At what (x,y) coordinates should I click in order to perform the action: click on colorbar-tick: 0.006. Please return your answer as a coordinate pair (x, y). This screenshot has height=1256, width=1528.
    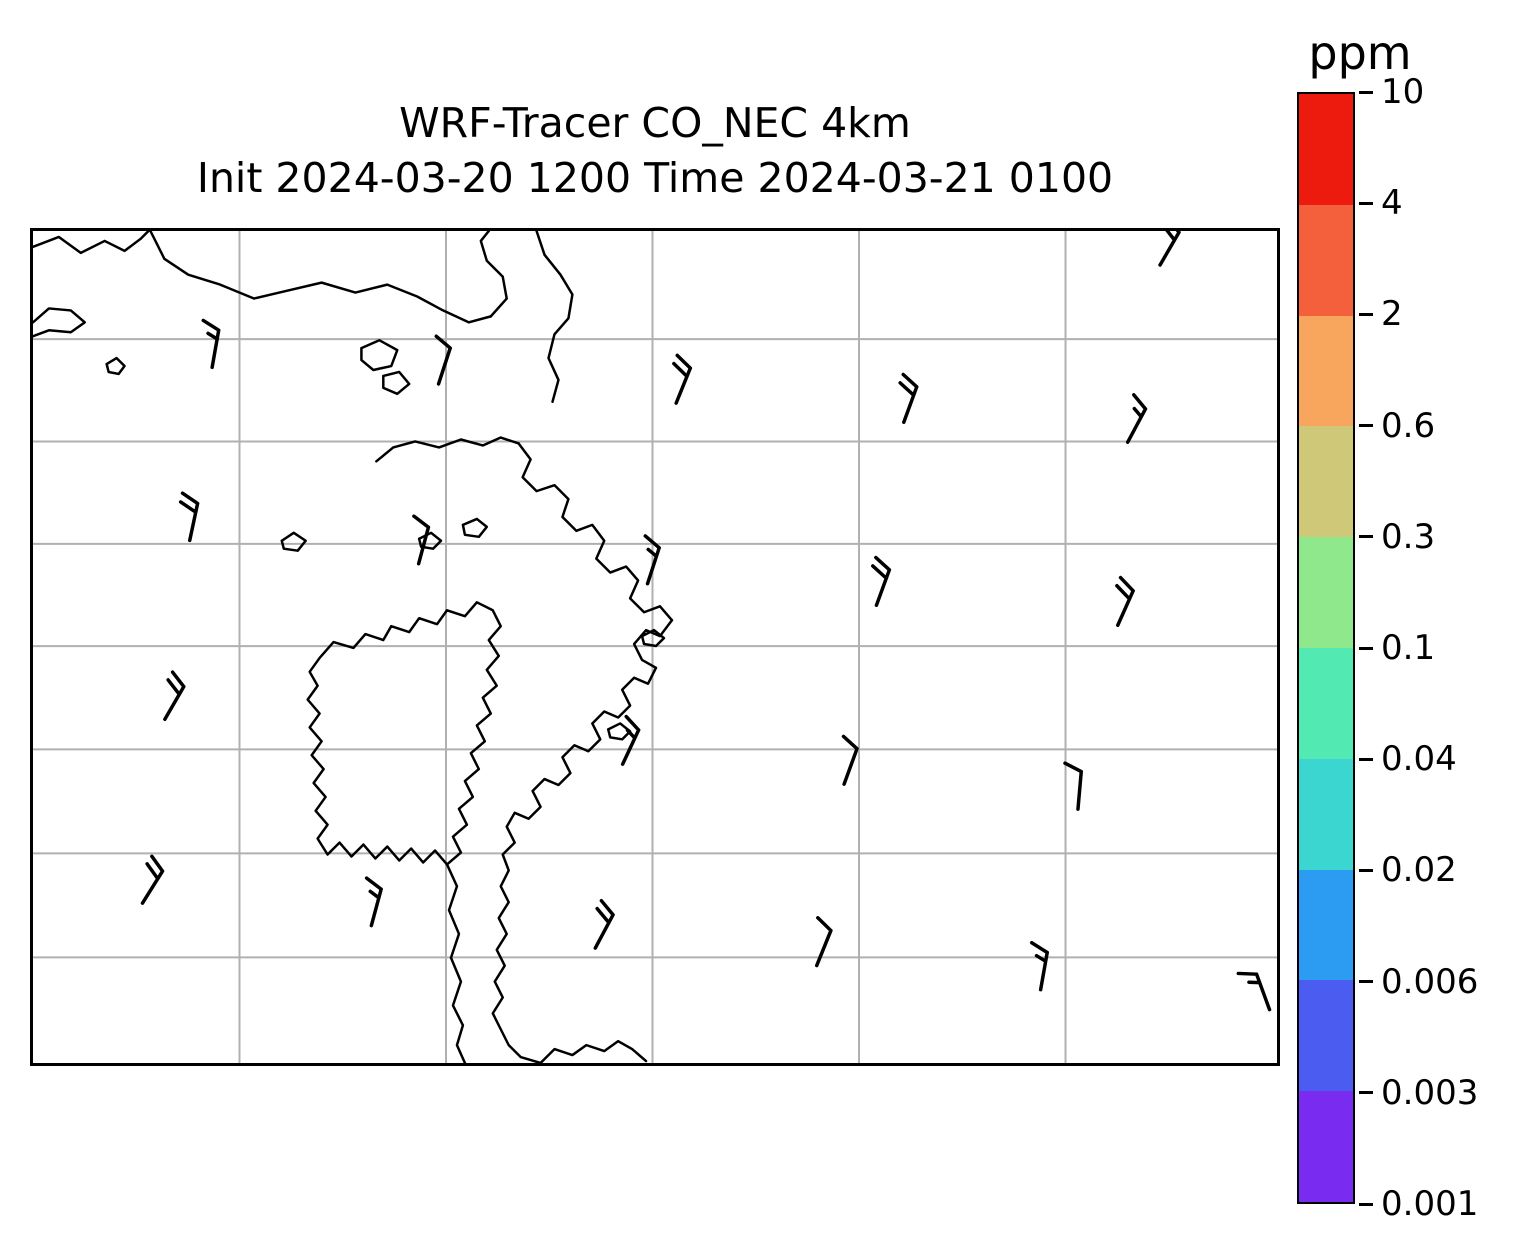
    Looking at the image, I should click on (1418, 982).